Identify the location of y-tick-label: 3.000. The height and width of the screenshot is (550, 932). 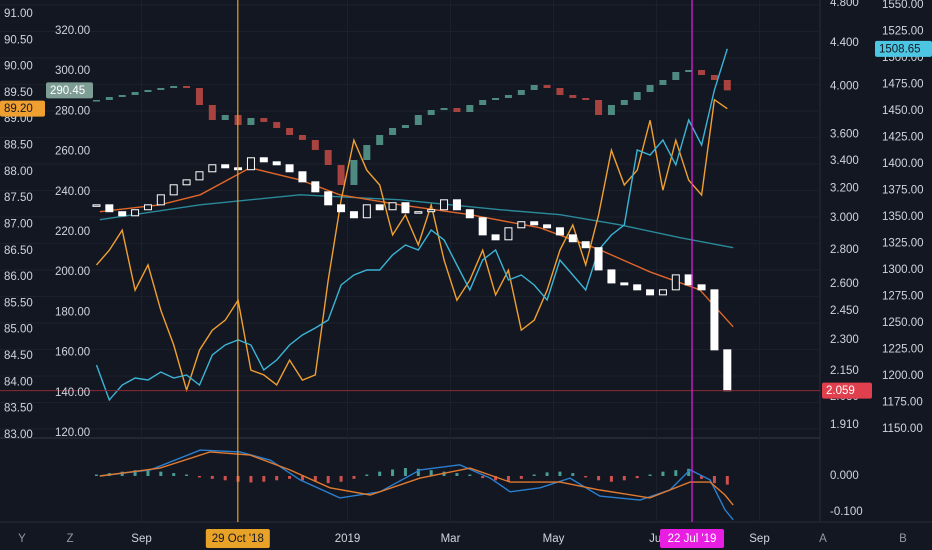
(844, 218).